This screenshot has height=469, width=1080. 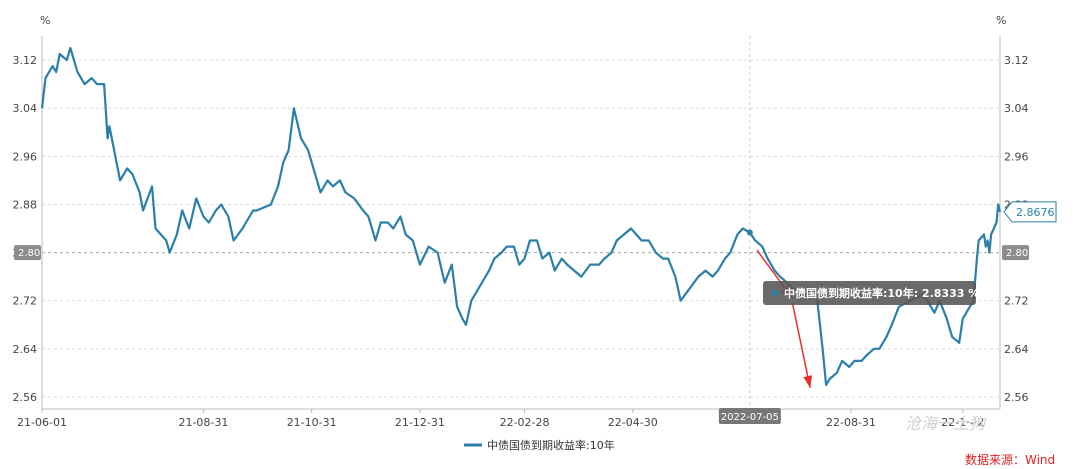 I want to click on x-tick-label: 22-02-28, so click(x=525, y=422).